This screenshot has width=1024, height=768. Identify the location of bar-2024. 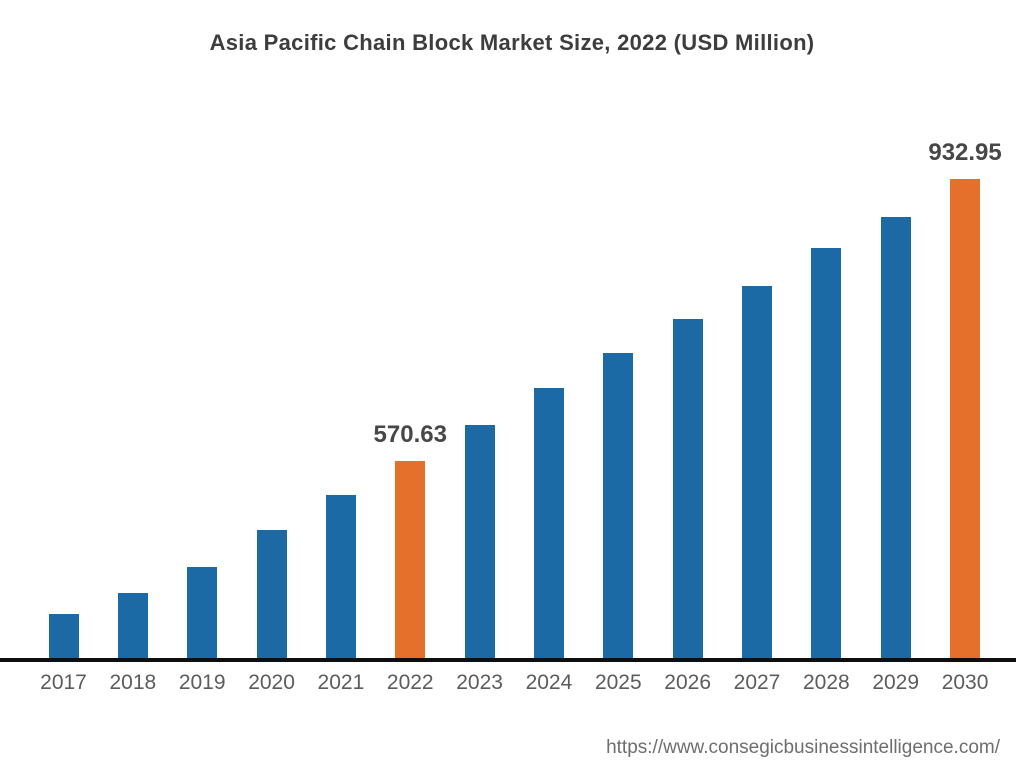
(548, 523).